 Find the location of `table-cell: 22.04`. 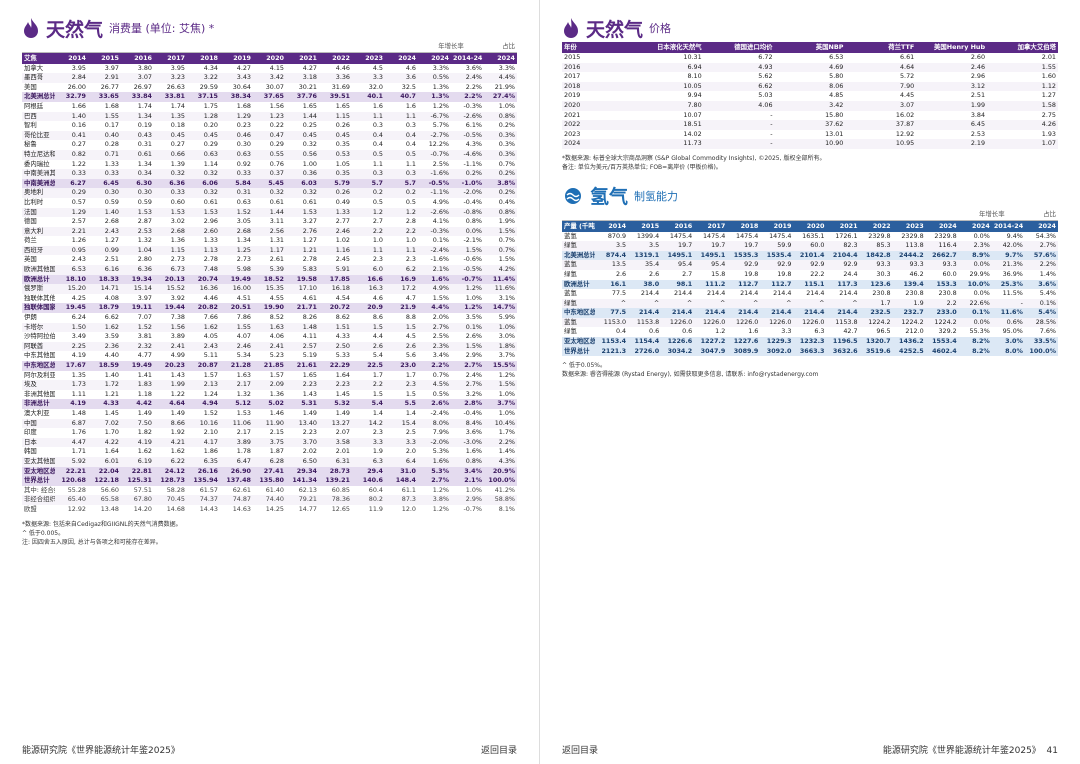

table-cell: 22.04 is located at coordinates (104, 471).